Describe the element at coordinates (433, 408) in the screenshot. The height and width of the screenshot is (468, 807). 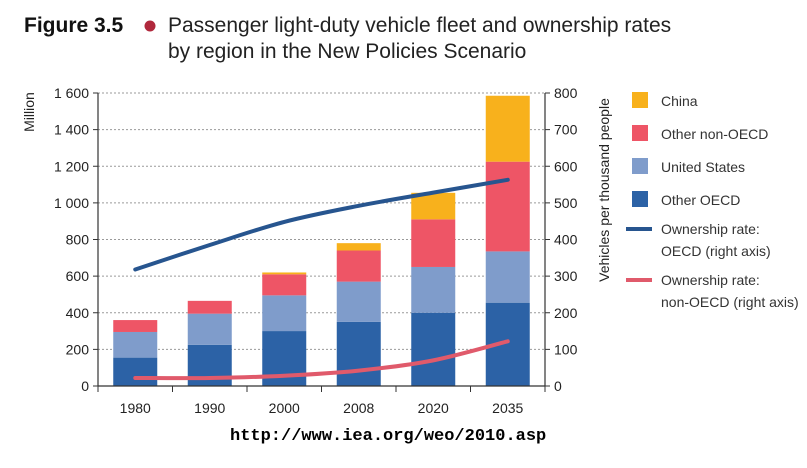
I see `x-tick-label: 2020` at that location.